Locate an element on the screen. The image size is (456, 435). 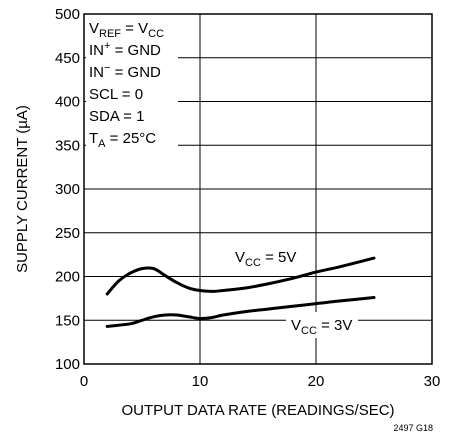
y-axis-label: SUPPLY CURRENT (µA) is located at coordinates (22, 189).